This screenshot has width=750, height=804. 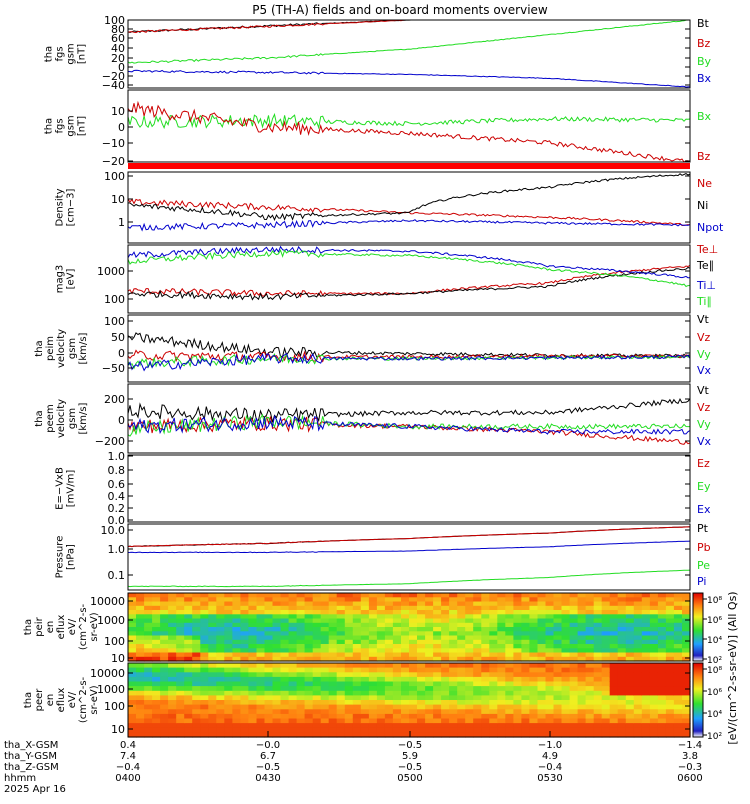 I want to click on x-tick-label: 0430, so click(x=267, y=778).